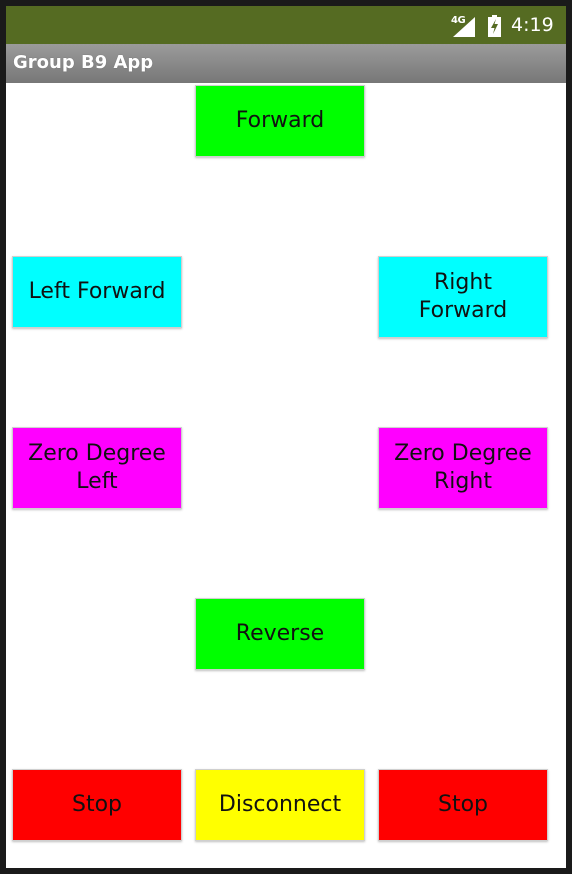 This screenshot has height=874, width=572. I want to click on network-type-label: 4G, so click(458, 20).